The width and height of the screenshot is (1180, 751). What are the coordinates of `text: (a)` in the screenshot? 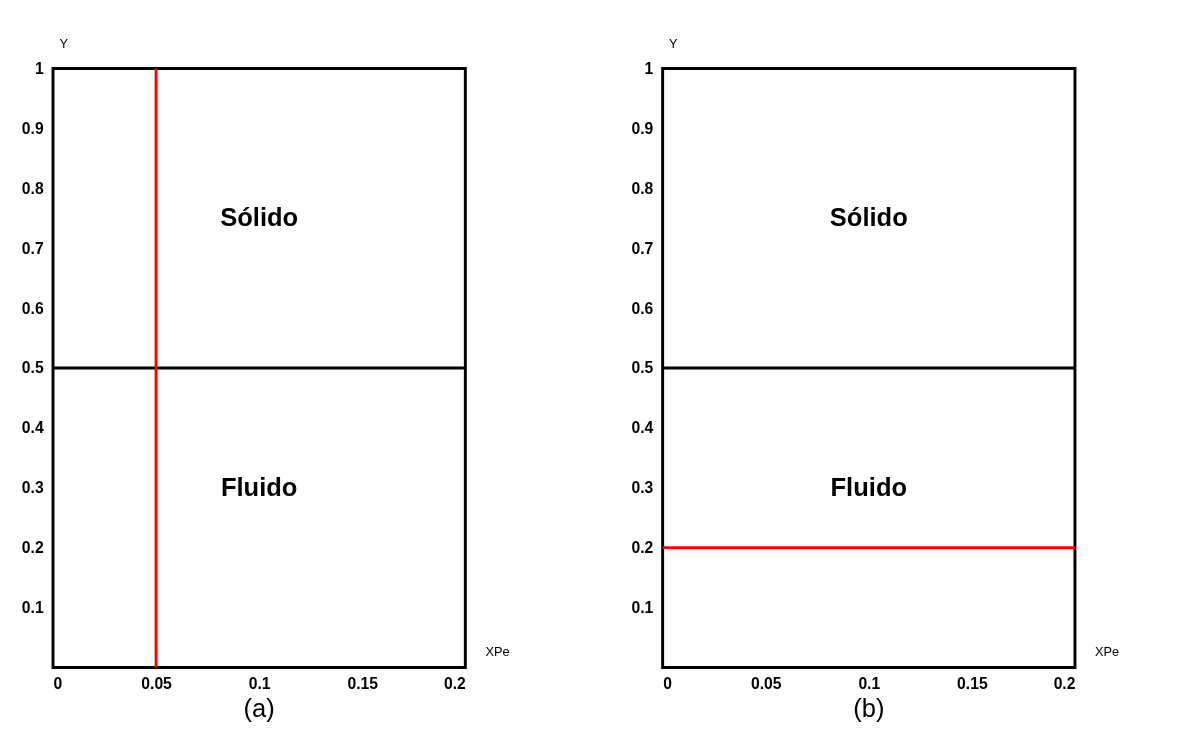 It's located at (259, 708).